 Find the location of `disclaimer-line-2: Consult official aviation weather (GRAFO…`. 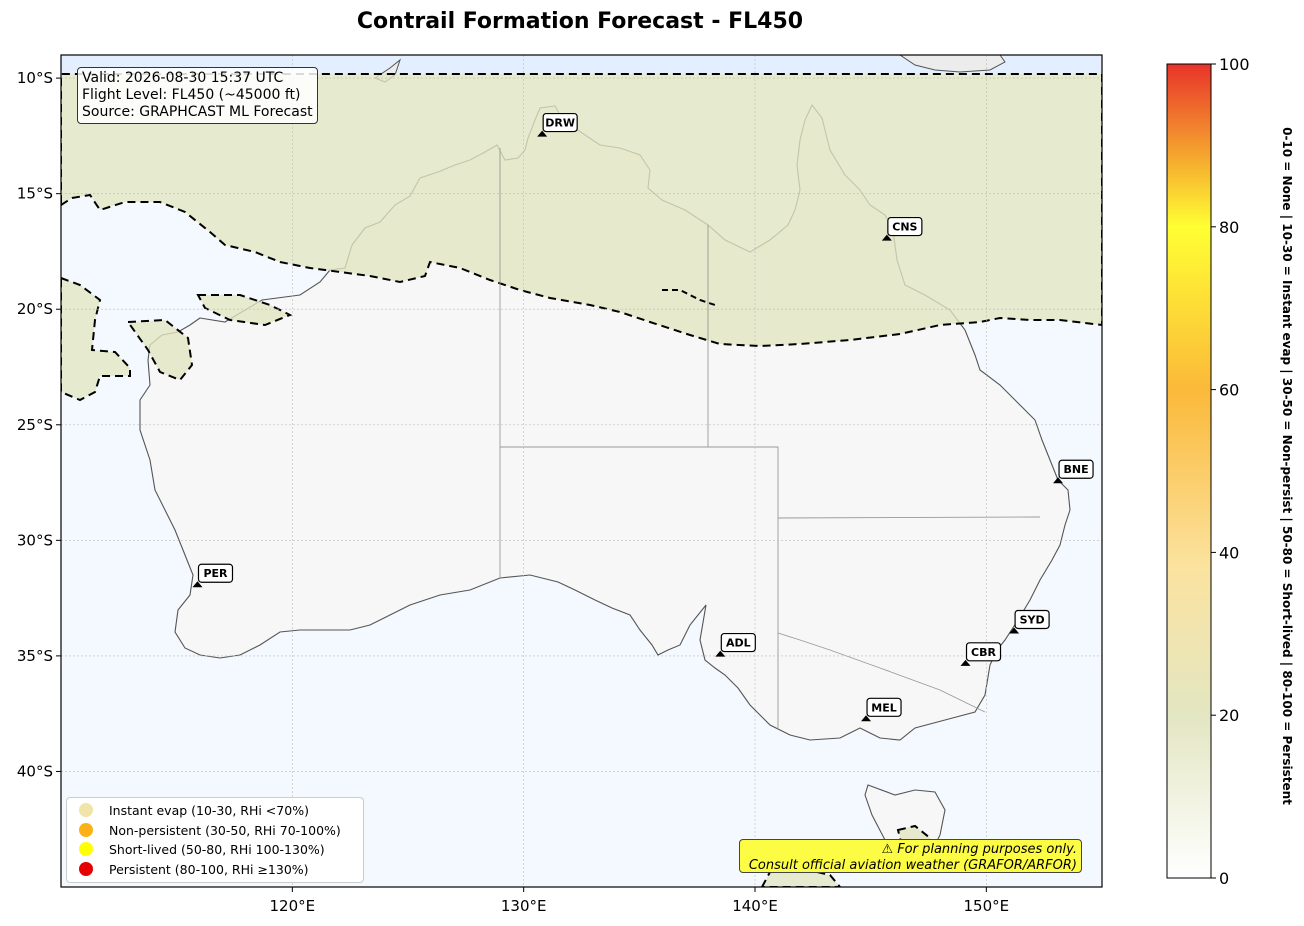

disclaimer-line-2: Consult official aviation weather (GRAFO… is located at coordinates (912, 865).